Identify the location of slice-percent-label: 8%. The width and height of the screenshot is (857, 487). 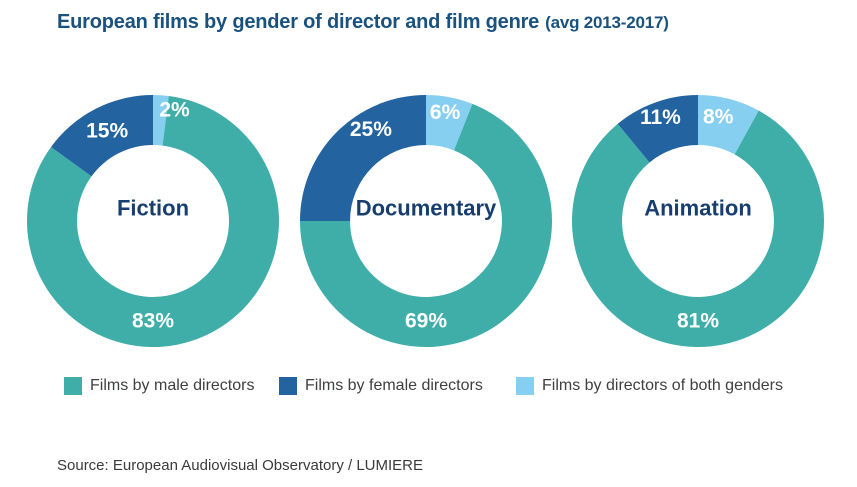
(718, 116).